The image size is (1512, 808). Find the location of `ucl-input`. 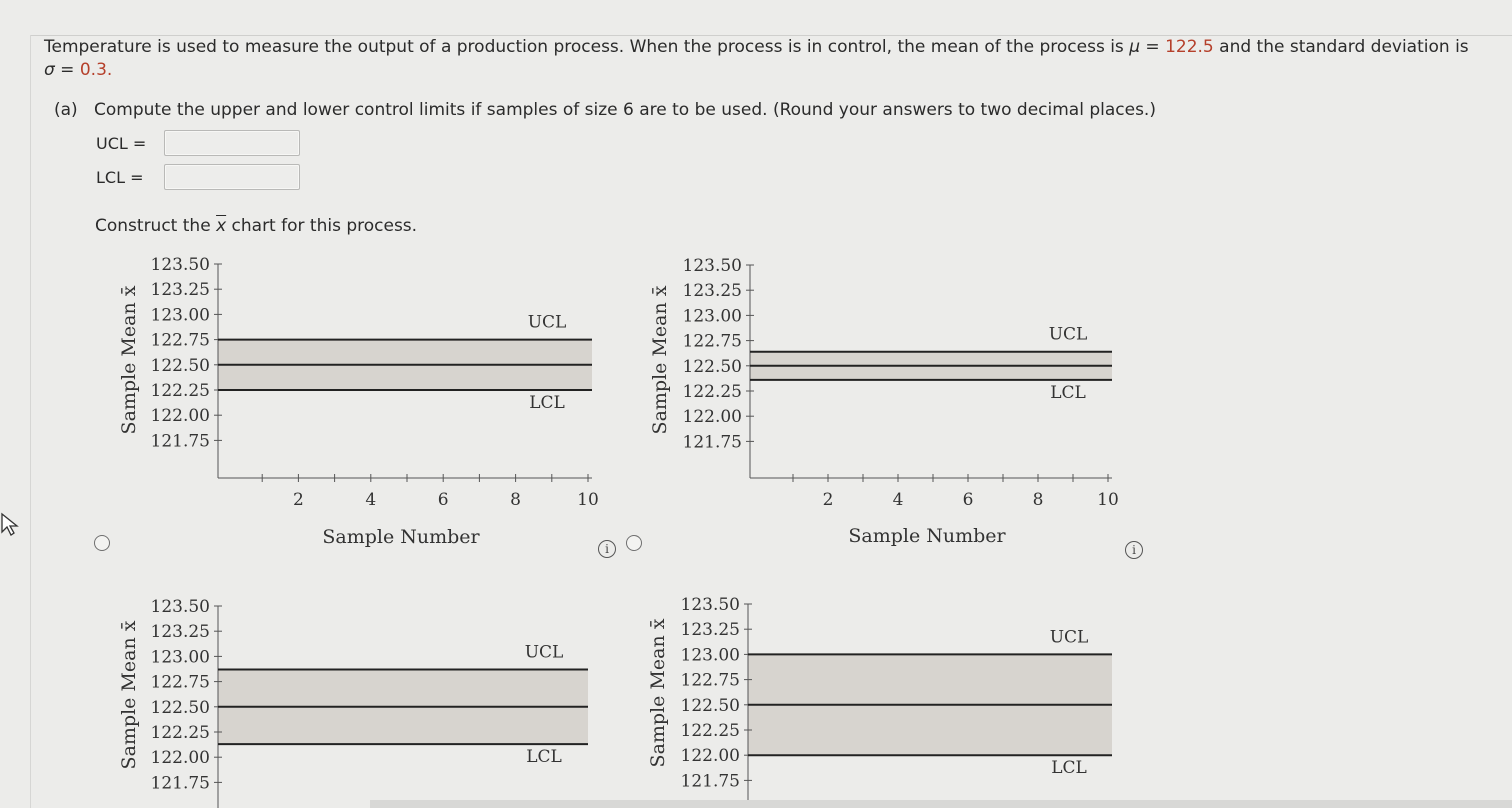

ucl-input is located at coordinates (232, 143).